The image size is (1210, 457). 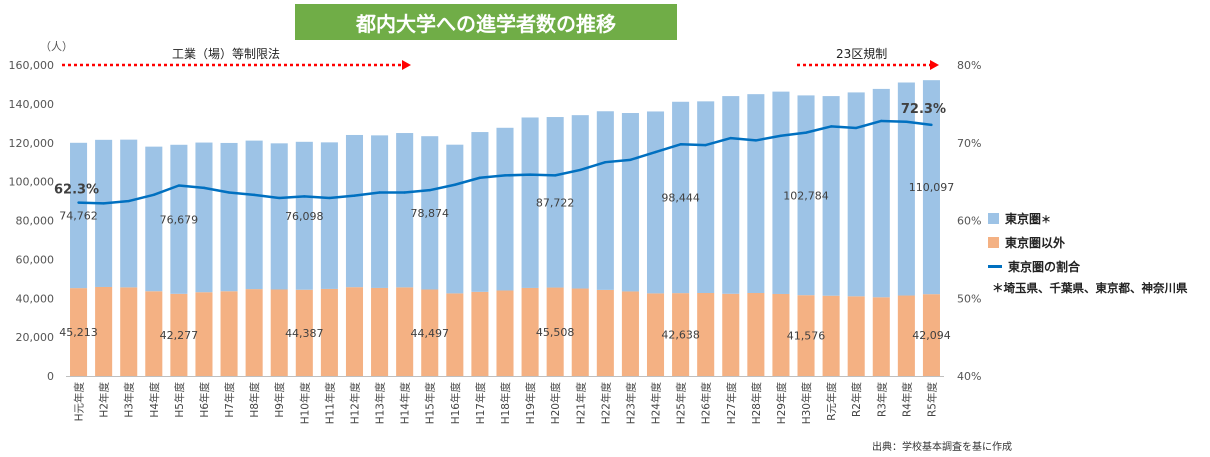 What do you see at coordinates (455, 403) in the screenshot?
I see `x-tick-label: H16年度` at bounding box center [455, 403].